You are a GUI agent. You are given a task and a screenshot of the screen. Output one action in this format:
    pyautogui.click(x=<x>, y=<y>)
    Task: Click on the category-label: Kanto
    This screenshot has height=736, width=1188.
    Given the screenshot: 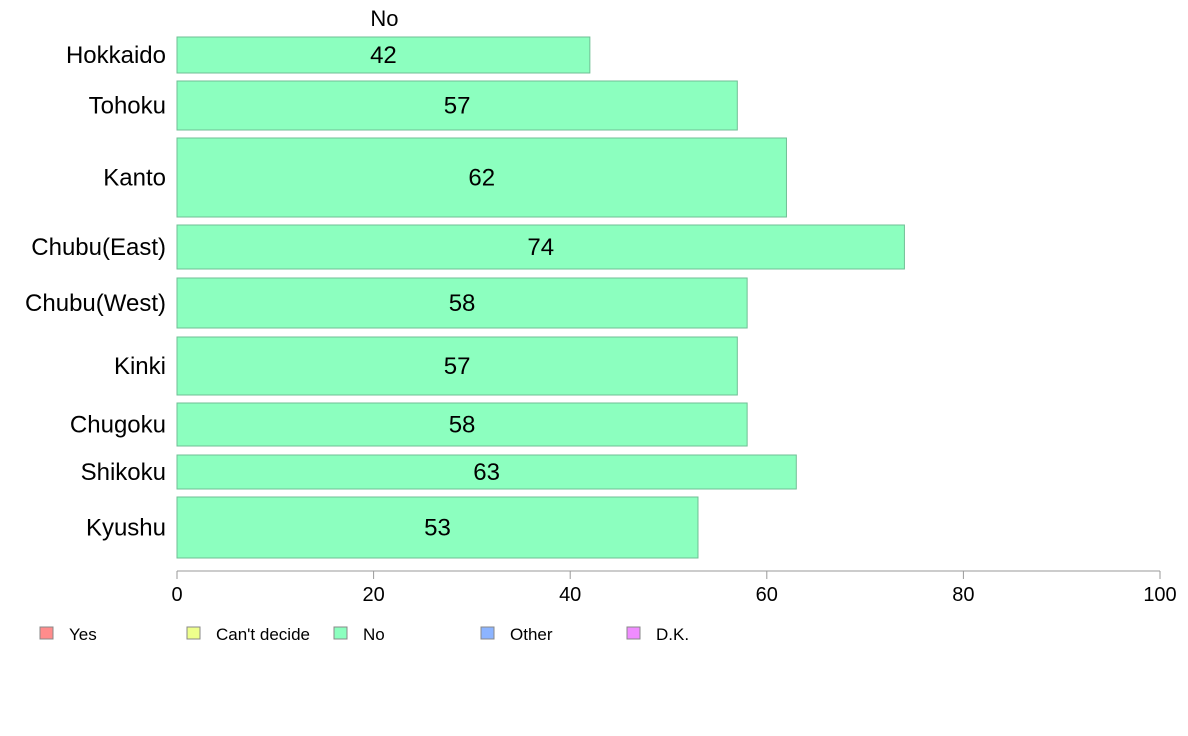 What is the action you would take?
    pyautogui.click(x=134, y=178)
    